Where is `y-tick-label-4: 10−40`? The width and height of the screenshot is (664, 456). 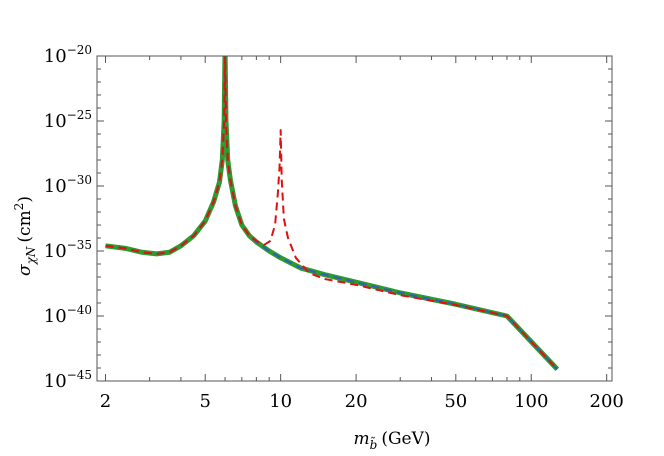
y-tick-label-4: 10−40 is located at coordinates (68, 315).